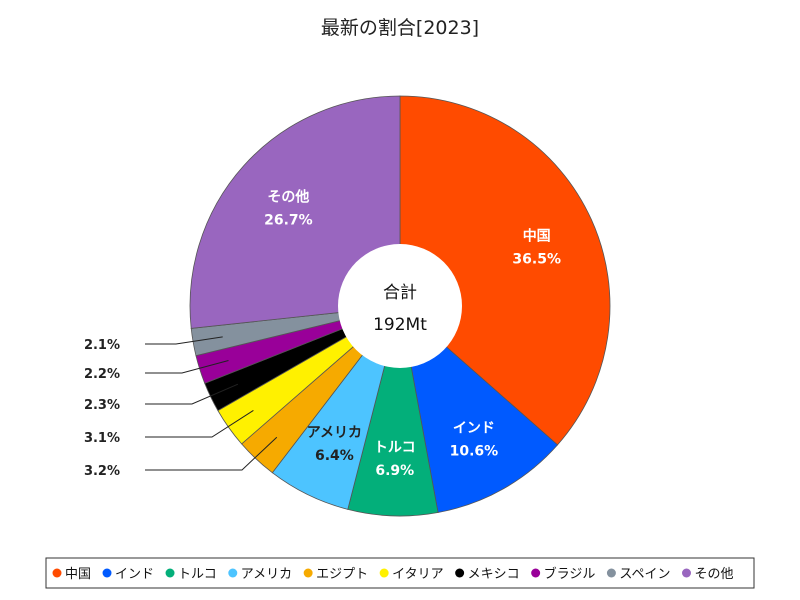 This screenshot has width=800, height=600. I want to click on donut-hole, so click(400, 306).